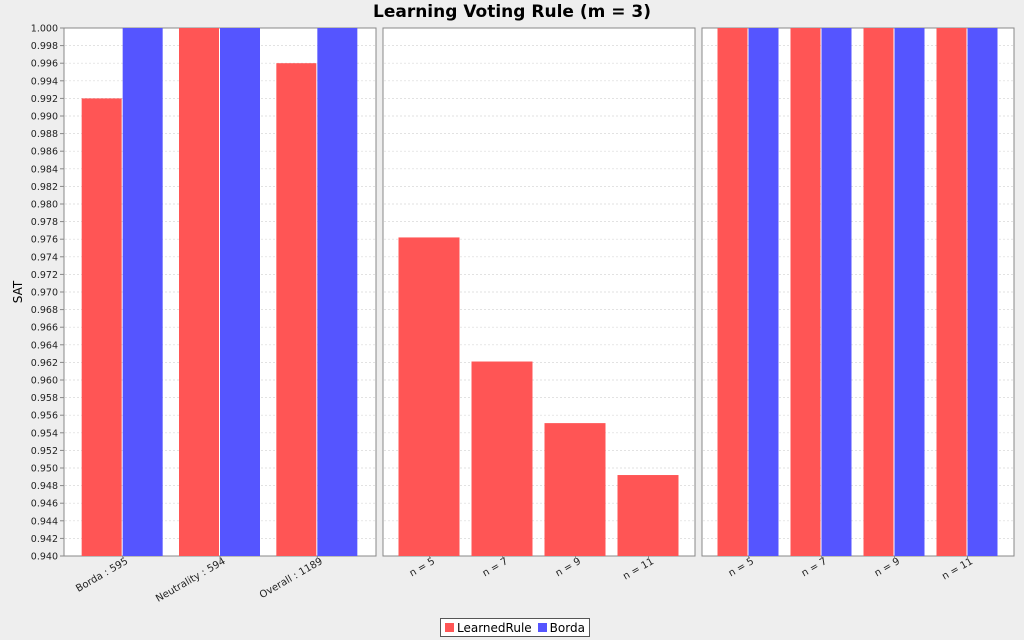 This screenshot has height=640, width=1024. Describe the element at coordinates (44, 99) in the screenshot. I see `y-tick-label: 0.992` at that location.